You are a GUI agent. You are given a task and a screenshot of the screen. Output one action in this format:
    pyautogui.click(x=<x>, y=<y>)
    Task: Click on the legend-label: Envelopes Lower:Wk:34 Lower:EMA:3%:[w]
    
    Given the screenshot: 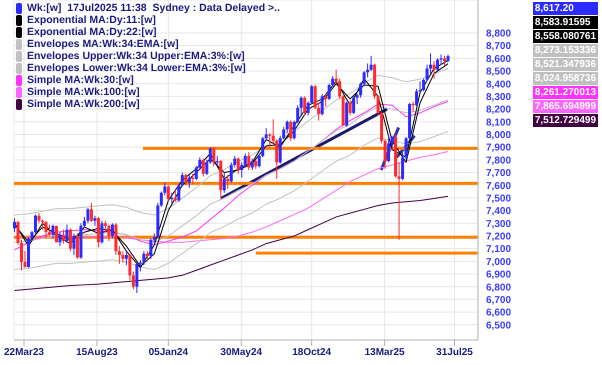 What is the action you would take?
    pyautogui.click(x=136, y=68)
    